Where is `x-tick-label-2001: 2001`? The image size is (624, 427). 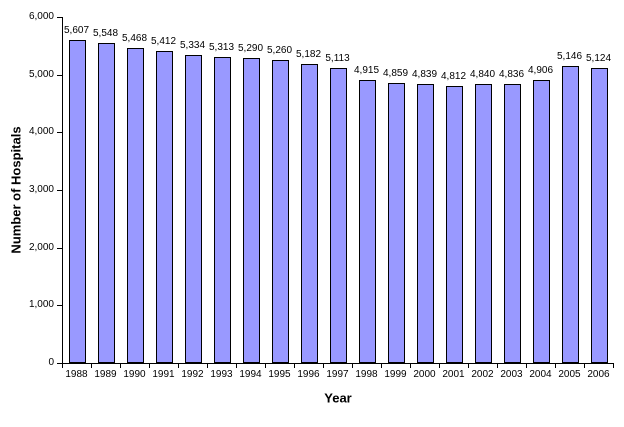
x-tick-label-2001: 2001 is located at coordinates (453, 374).